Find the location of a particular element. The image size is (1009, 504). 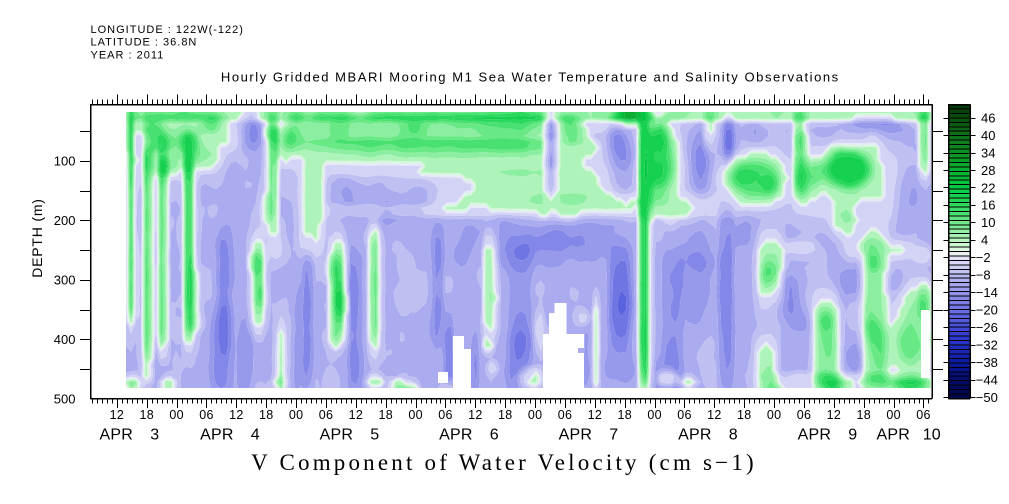

svg-text: −2 is located at coordinates (983, 257).